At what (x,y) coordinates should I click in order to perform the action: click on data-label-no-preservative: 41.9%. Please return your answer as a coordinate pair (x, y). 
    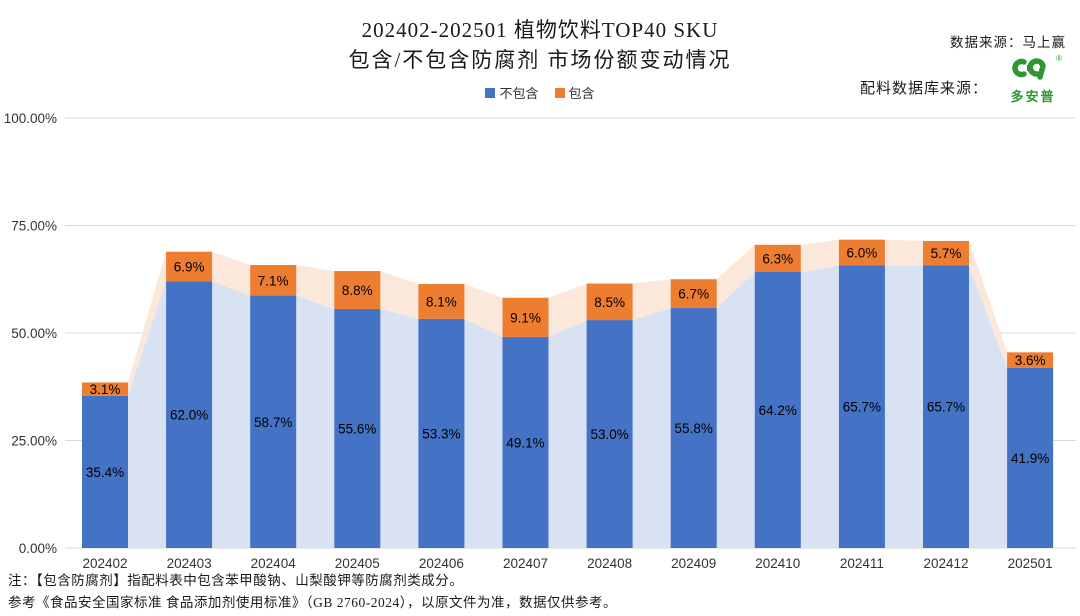
    Looking at the image, I should click on (1030, 458).